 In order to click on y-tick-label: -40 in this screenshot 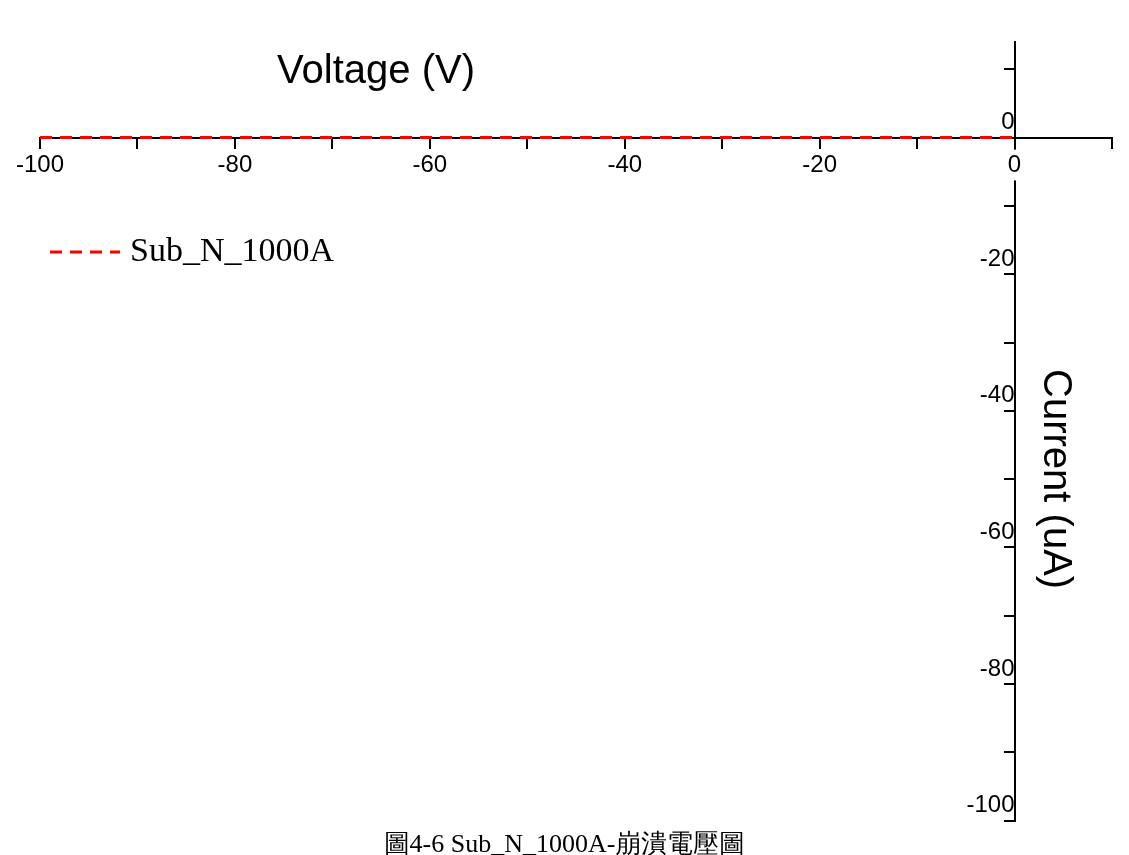, I will do `click(997, 394)`.